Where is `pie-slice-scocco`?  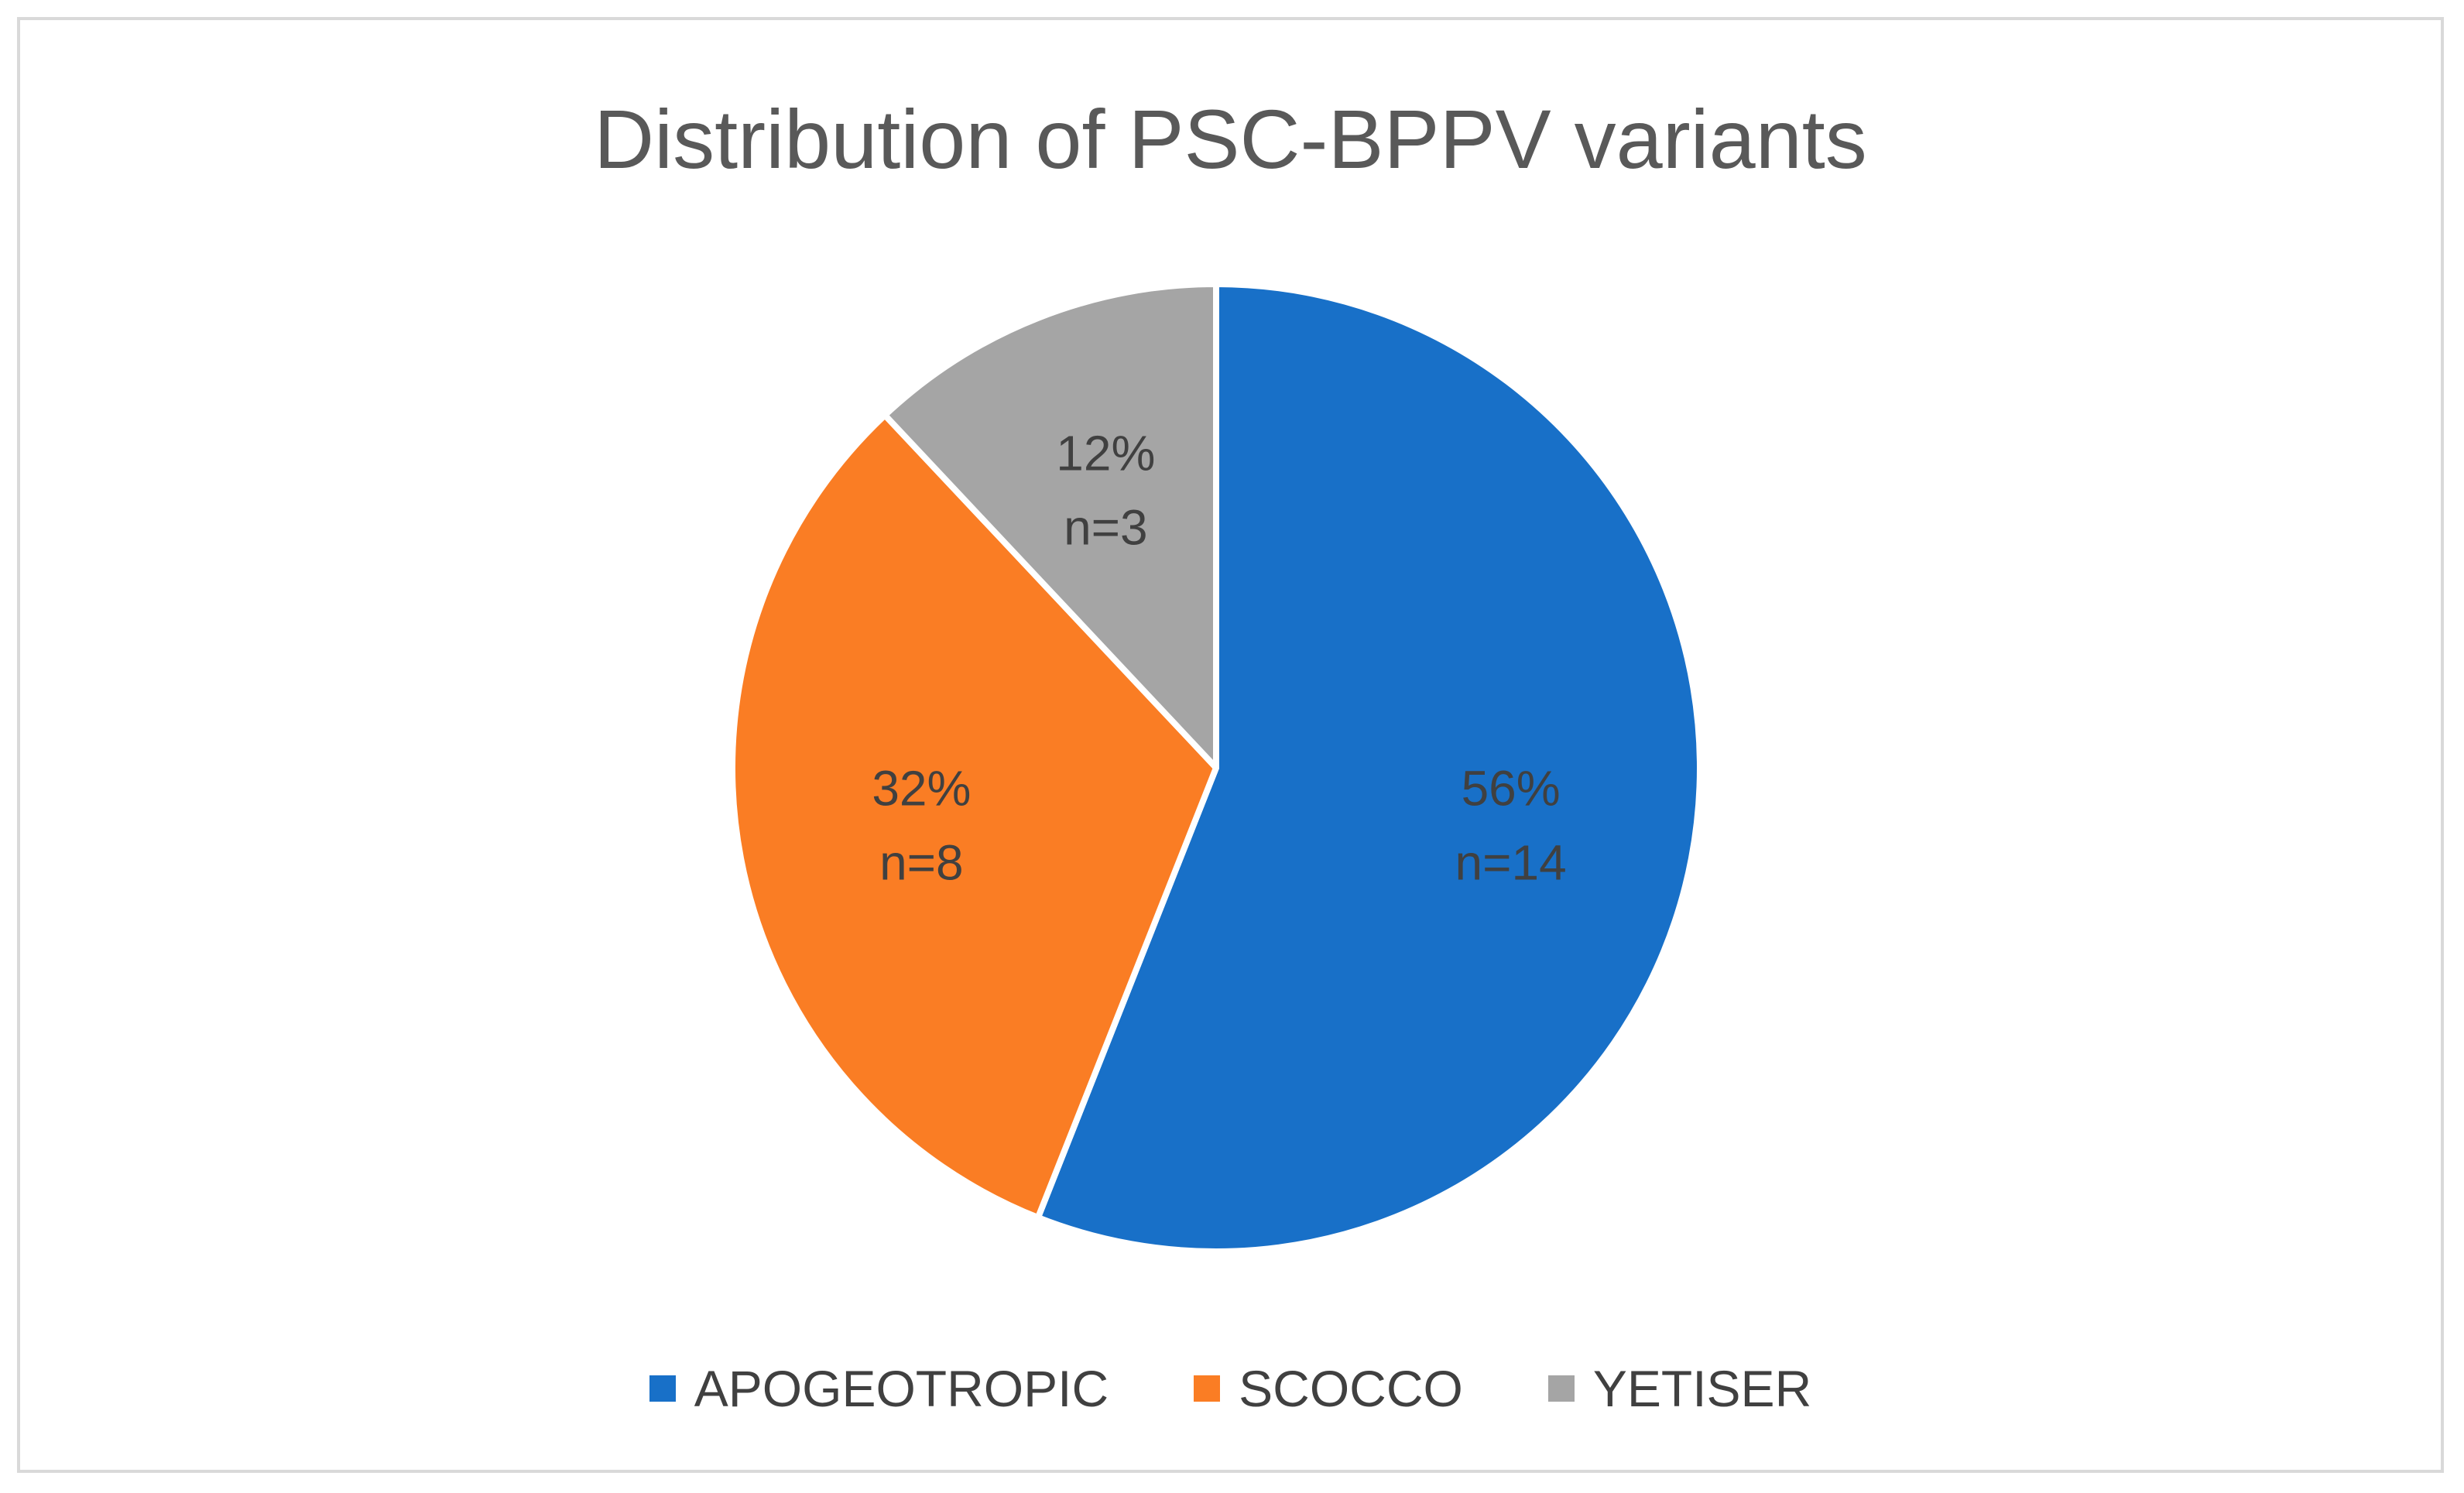
pie-slice-scocco is located at coordinates (974, 816).